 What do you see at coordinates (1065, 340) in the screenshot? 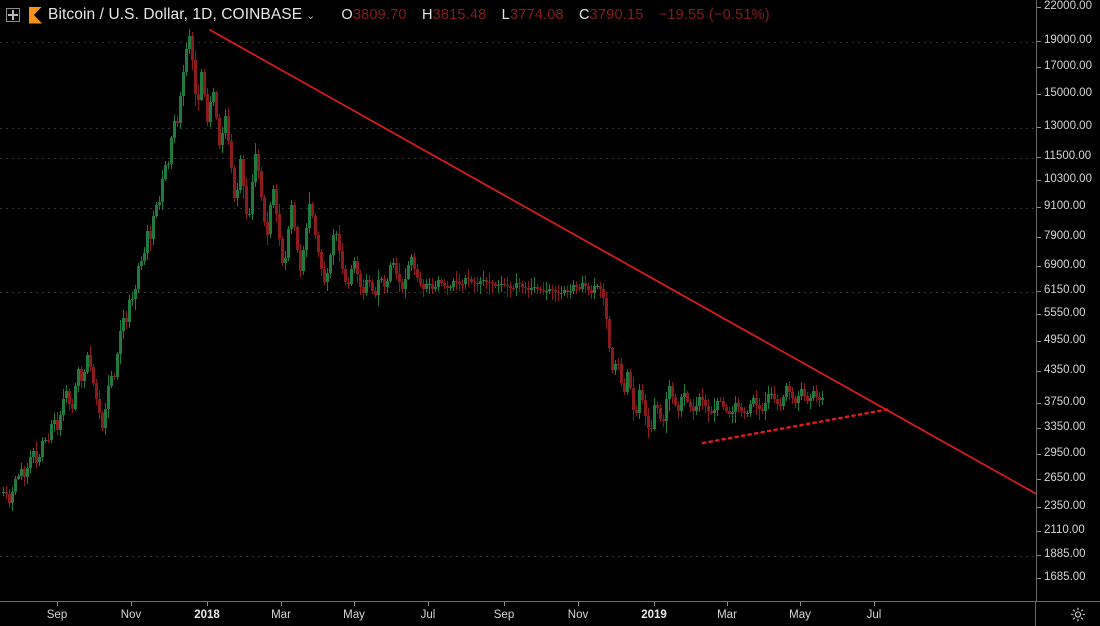
I see `price-tick-label: 4950.00` at bounding box center [1065, 340].